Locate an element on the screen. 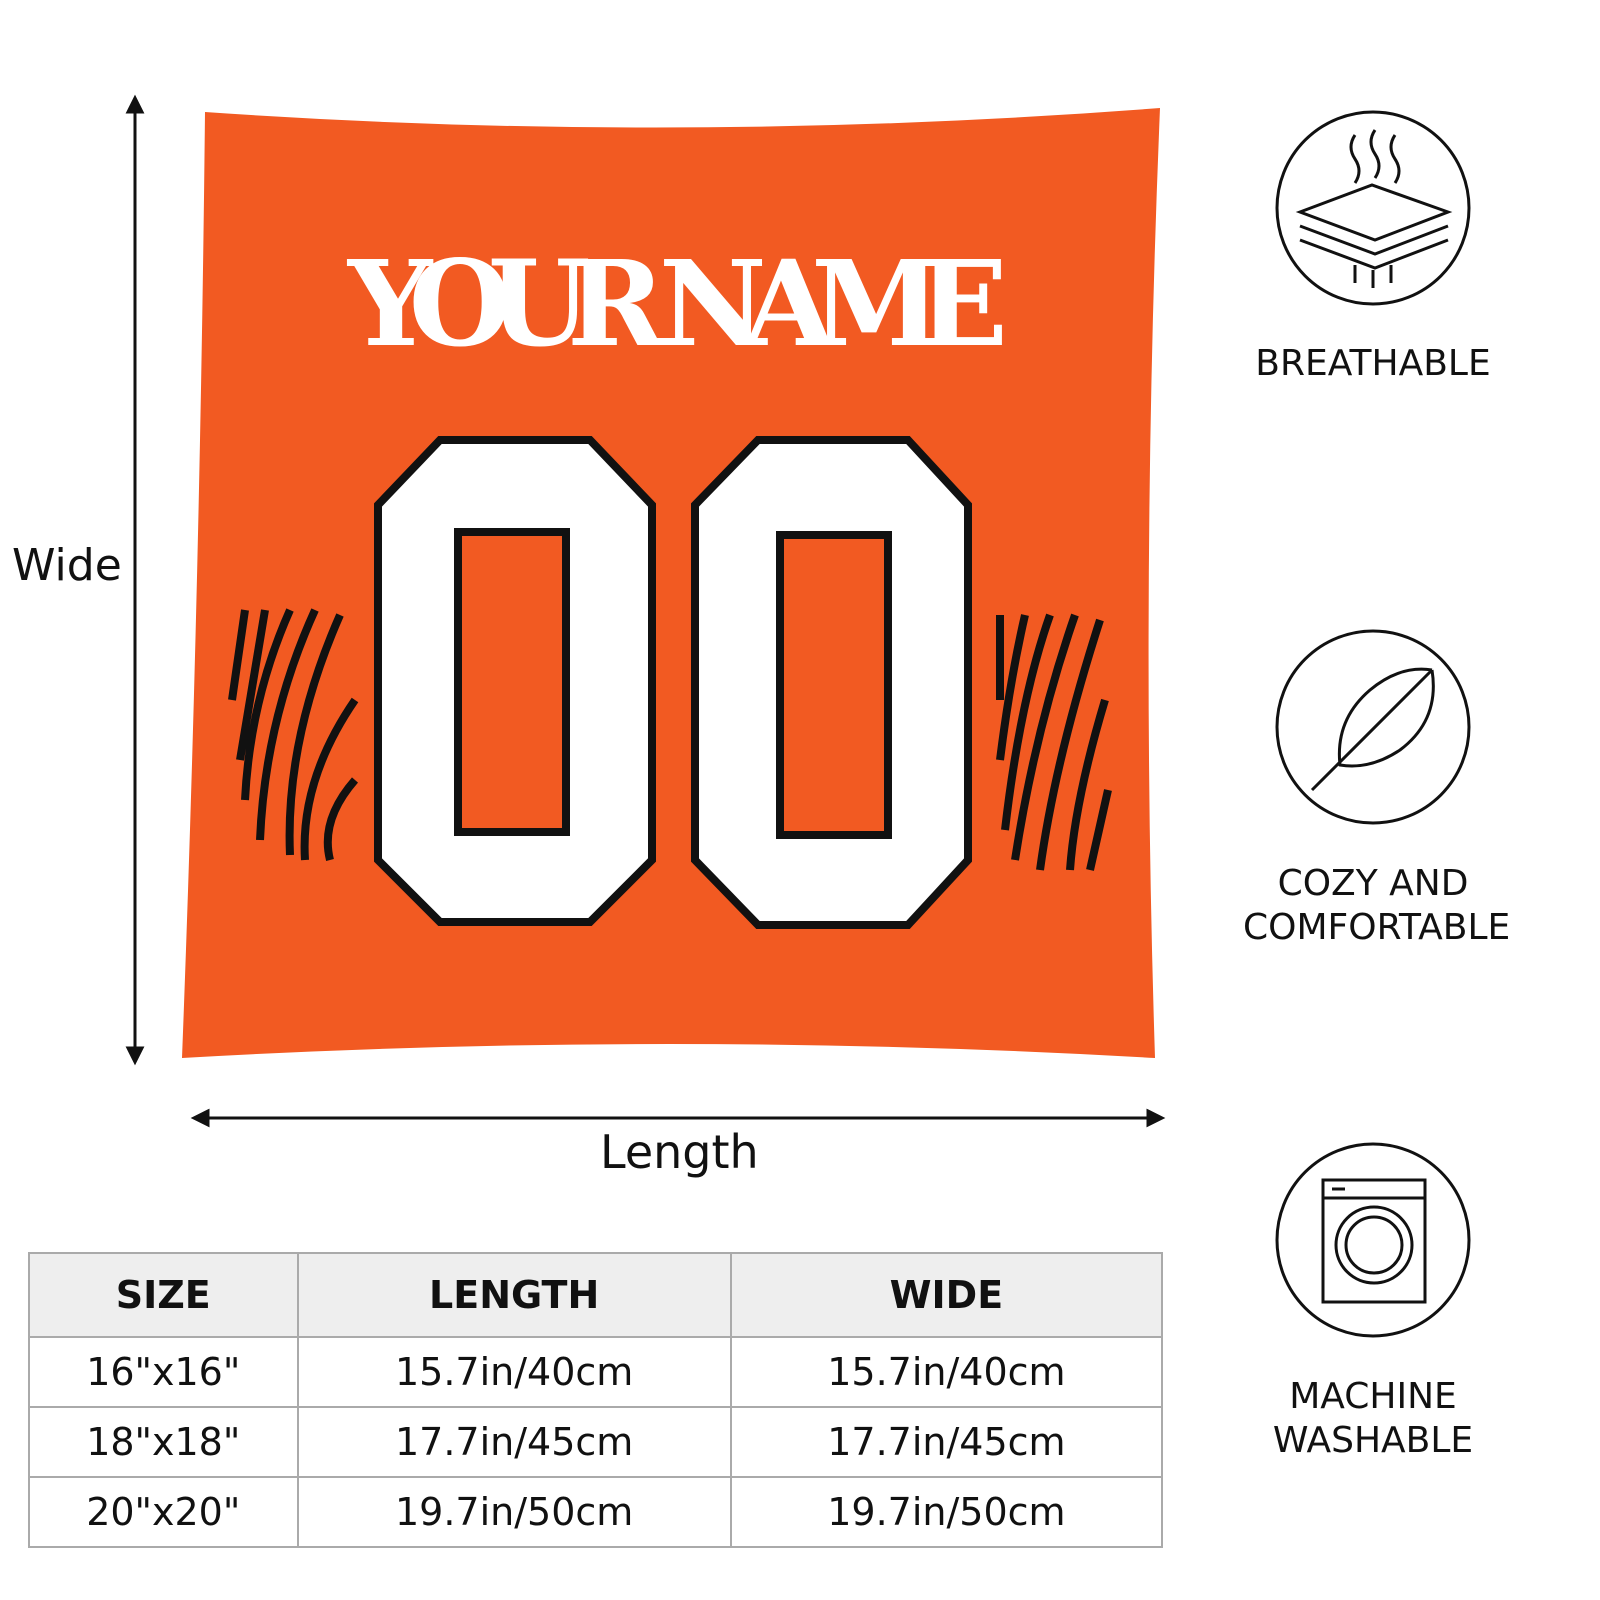  washing-machine-icon is located at coordinates (1373, 1240).